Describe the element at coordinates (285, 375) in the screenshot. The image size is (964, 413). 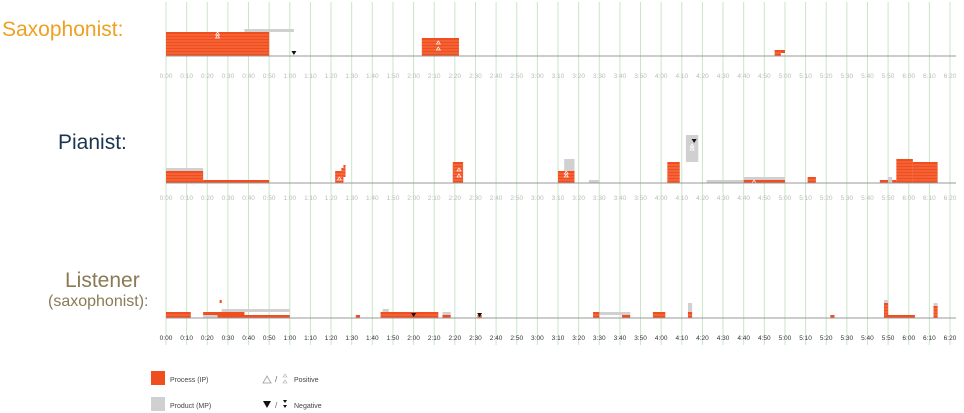
I see `legend-positive-small-a` at that location.